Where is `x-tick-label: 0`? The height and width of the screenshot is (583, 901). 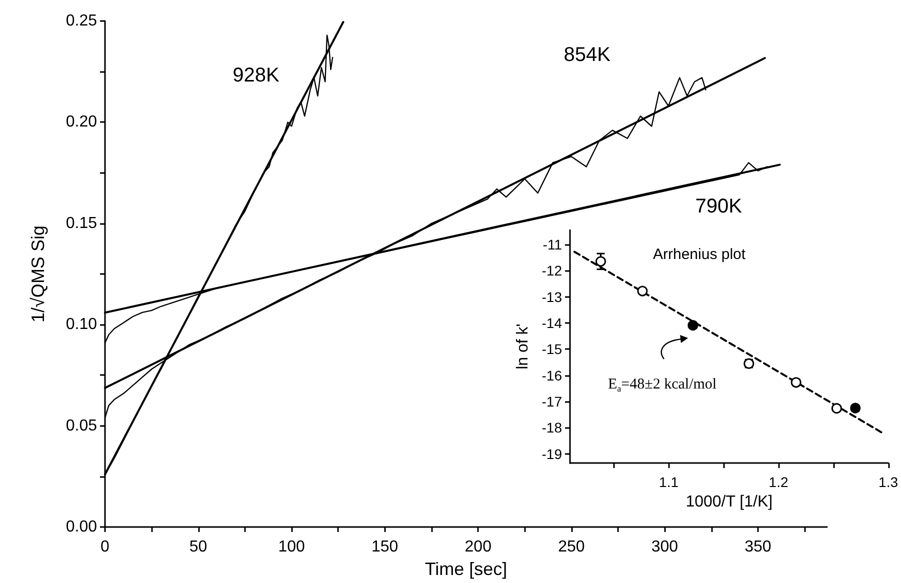 x-tick-label: 0 is located at coordinates (105, 547).